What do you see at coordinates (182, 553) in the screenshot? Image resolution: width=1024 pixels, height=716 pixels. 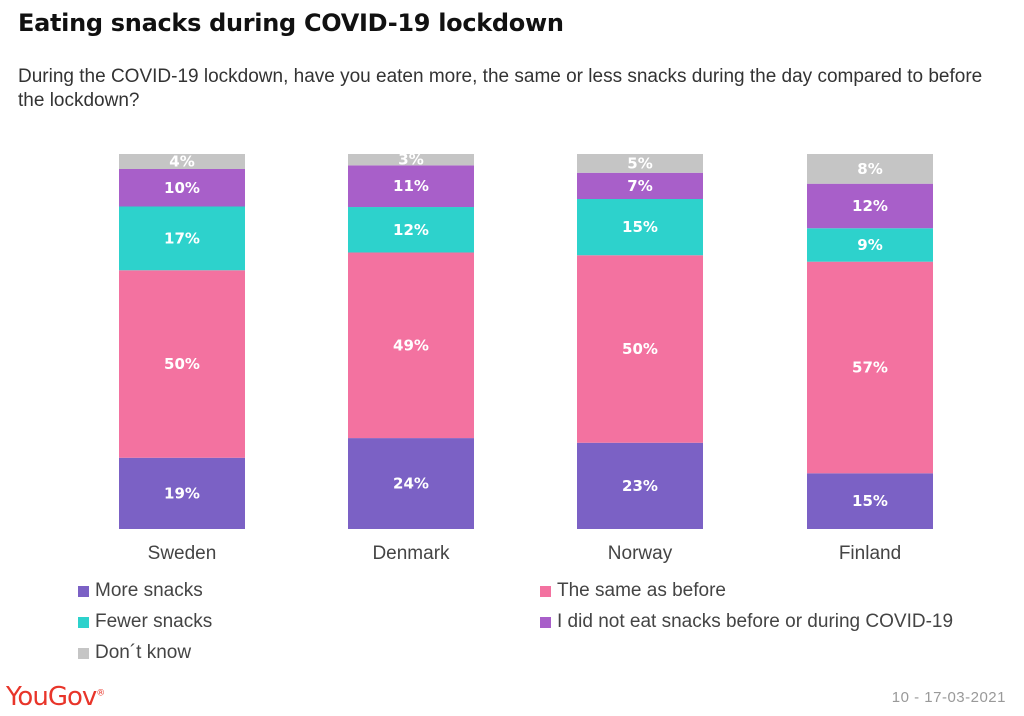 I see `category-label: Sweden` at bounding box center [182, 553].